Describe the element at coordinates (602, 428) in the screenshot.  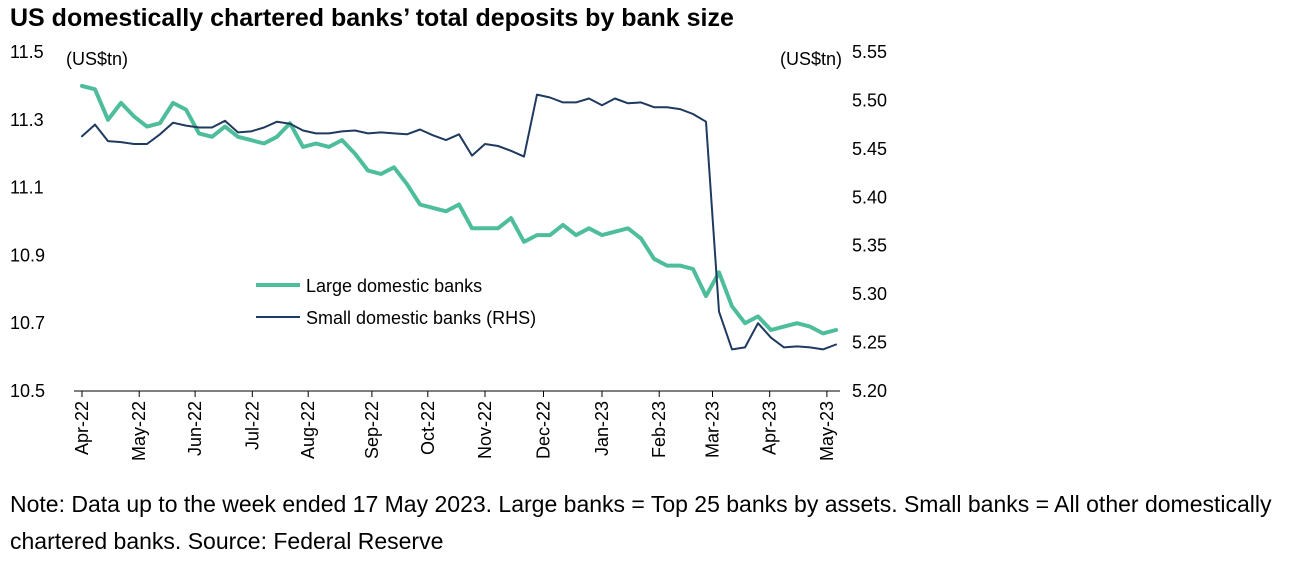
I see `x-tick-label: Jan-23` at that location.